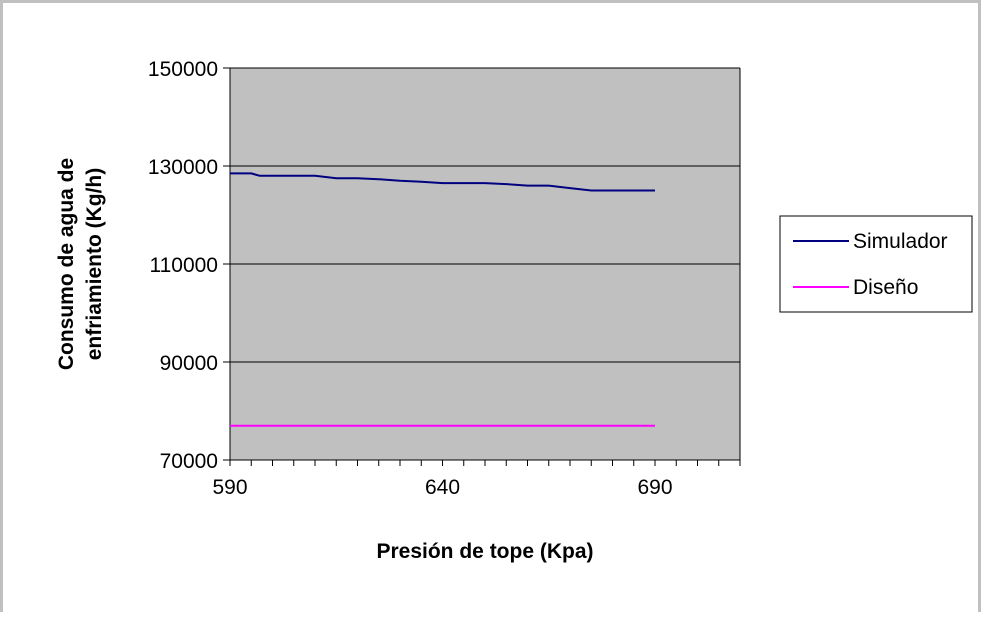  Describe the element at coordinates (484, 551) in the screenshot. I see `x-axis-title: Presión de tope (Kpa)` at that location.